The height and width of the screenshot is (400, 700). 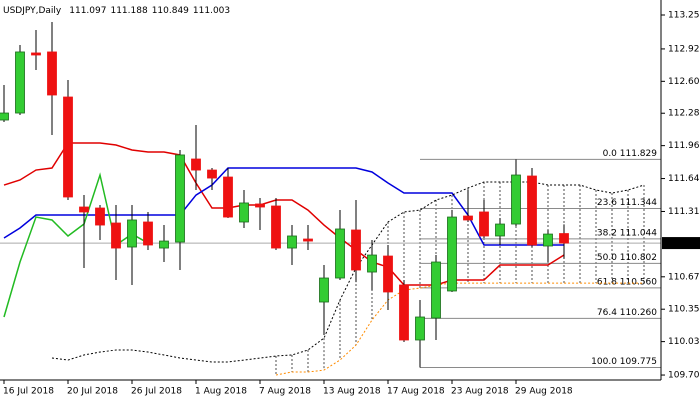 What do you see at coordinates (128, 11) in the screenshot?
I see `header-high: 111.188` at bounding box center [128, 11].